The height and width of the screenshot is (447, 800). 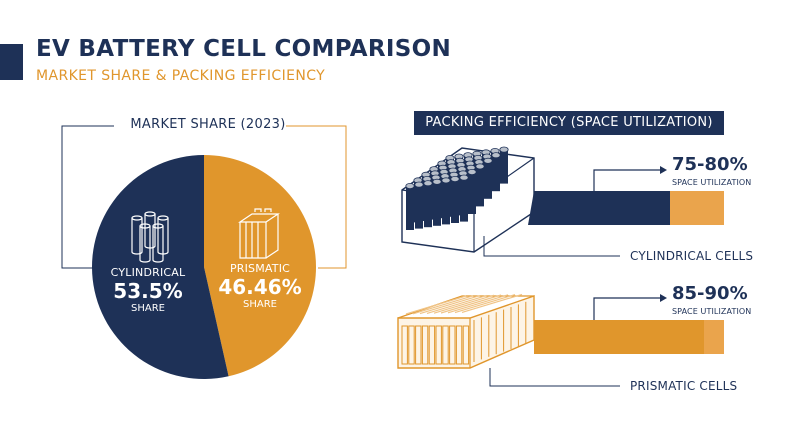 I want to click on prismatic-bar-dark, so click(x=619, y=337).